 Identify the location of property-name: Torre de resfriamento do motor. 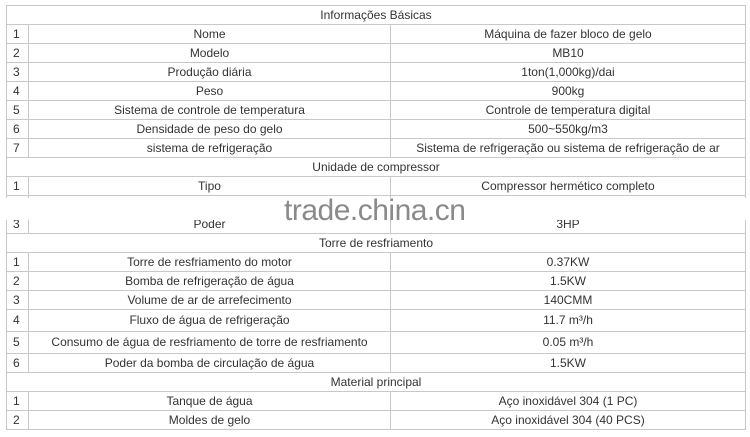
(209, 262).